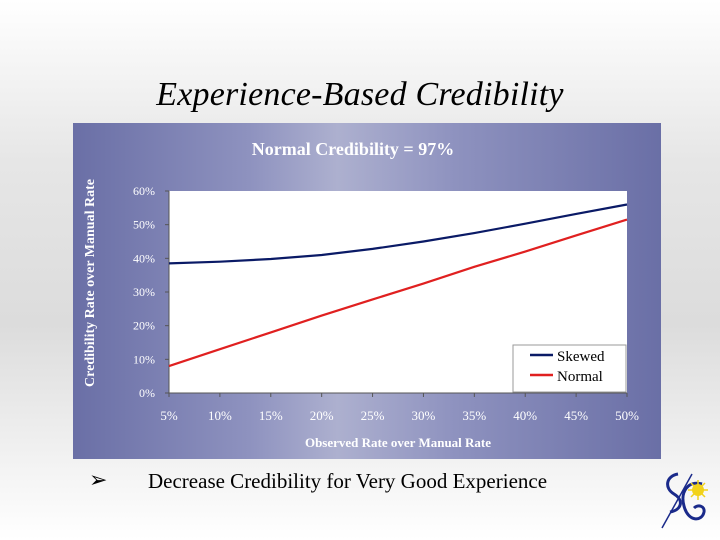  Describe the element at coordinates (627, 415) in the screenshot. I see `x-tick-label: 50%` at that location.